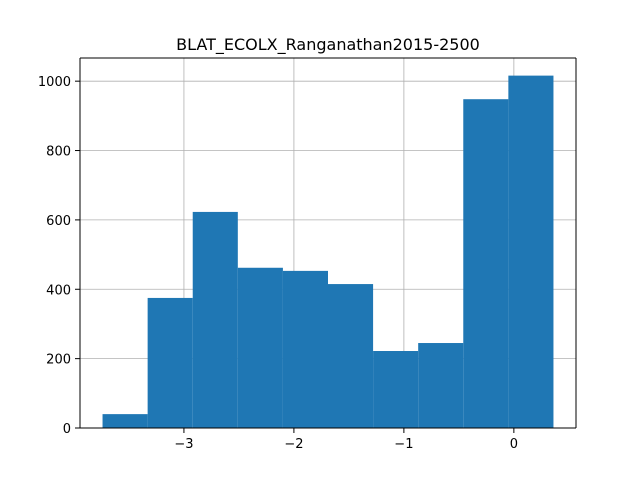 This screenshot has width=640, height=480. What do you see at coordinates (183, 444) in the screenshot?
I see `x-tick-label: −3` at bounding box center [183, 444].